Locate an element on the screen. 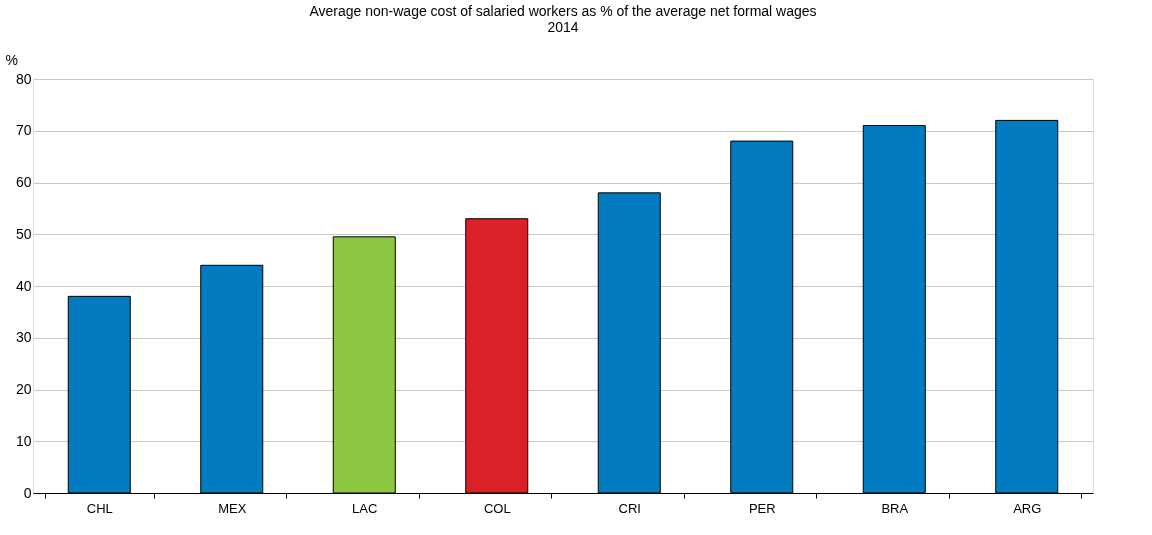  x-tick-label: LAC is located at coordinates (365, 508).